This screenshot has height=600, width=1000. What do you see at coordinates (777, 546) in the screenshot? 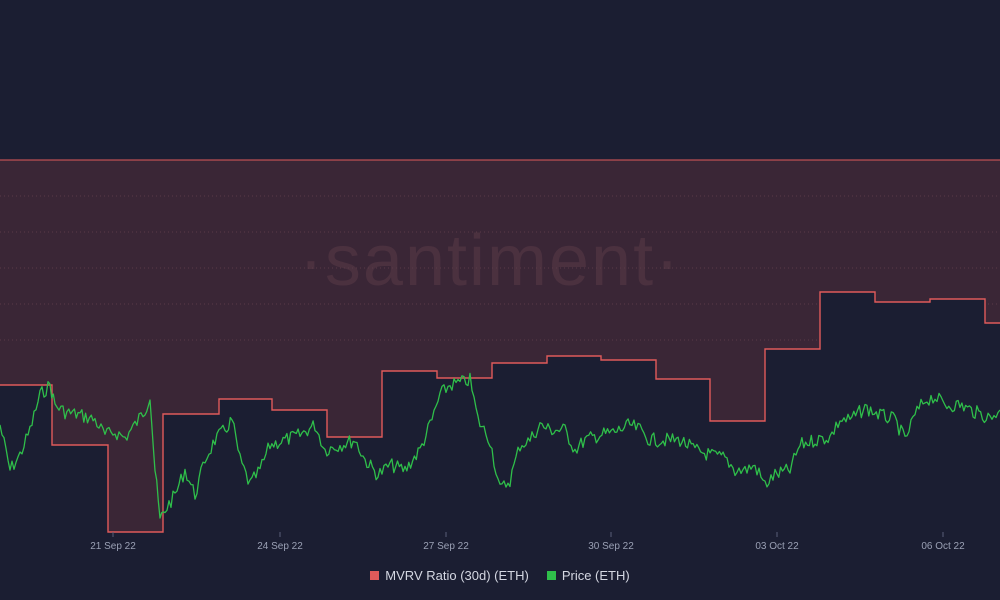
I see `x-tick-label: 03 Oct 22` at bounding box center [777, 546].